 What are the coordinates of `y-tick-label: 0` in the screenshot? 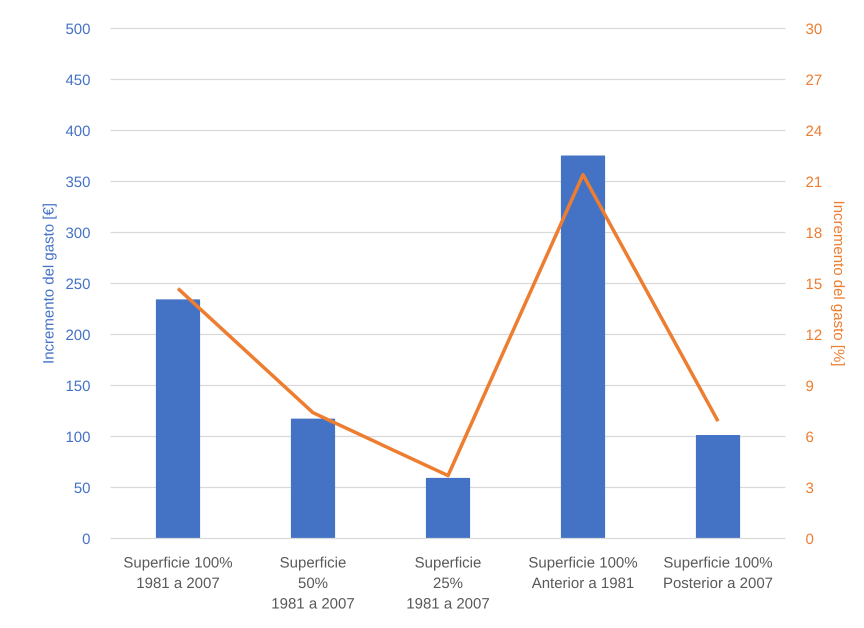 It's located at (86, 539).